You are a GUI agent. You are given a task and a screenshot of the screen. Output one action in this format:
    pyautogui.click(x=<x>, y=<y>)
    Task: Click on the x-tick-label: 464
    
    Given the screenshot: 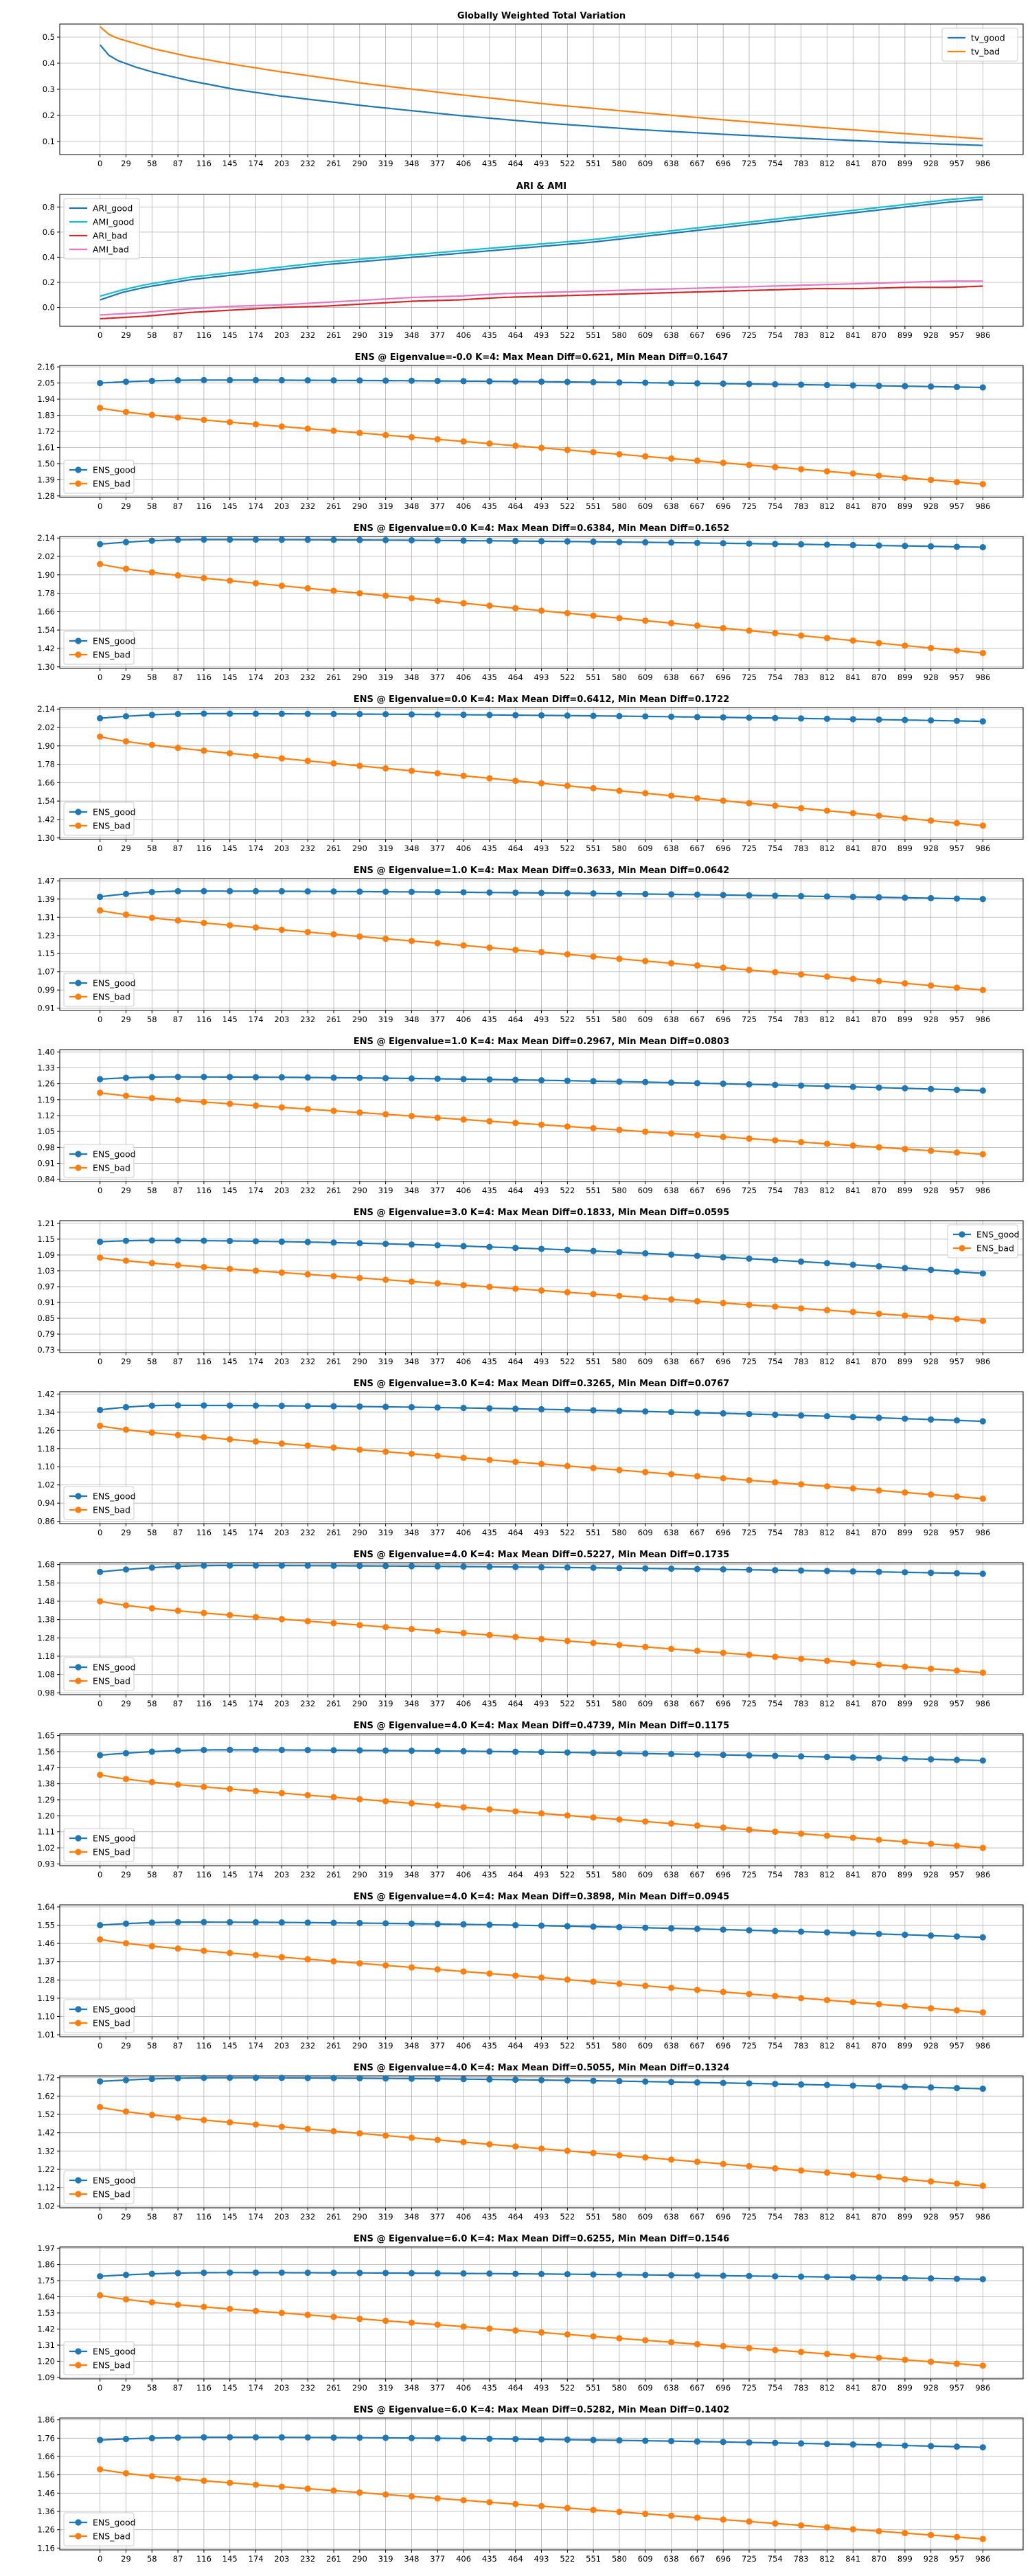 What is the action you would take?
    pyautogui.click(x=515, y=506)
    